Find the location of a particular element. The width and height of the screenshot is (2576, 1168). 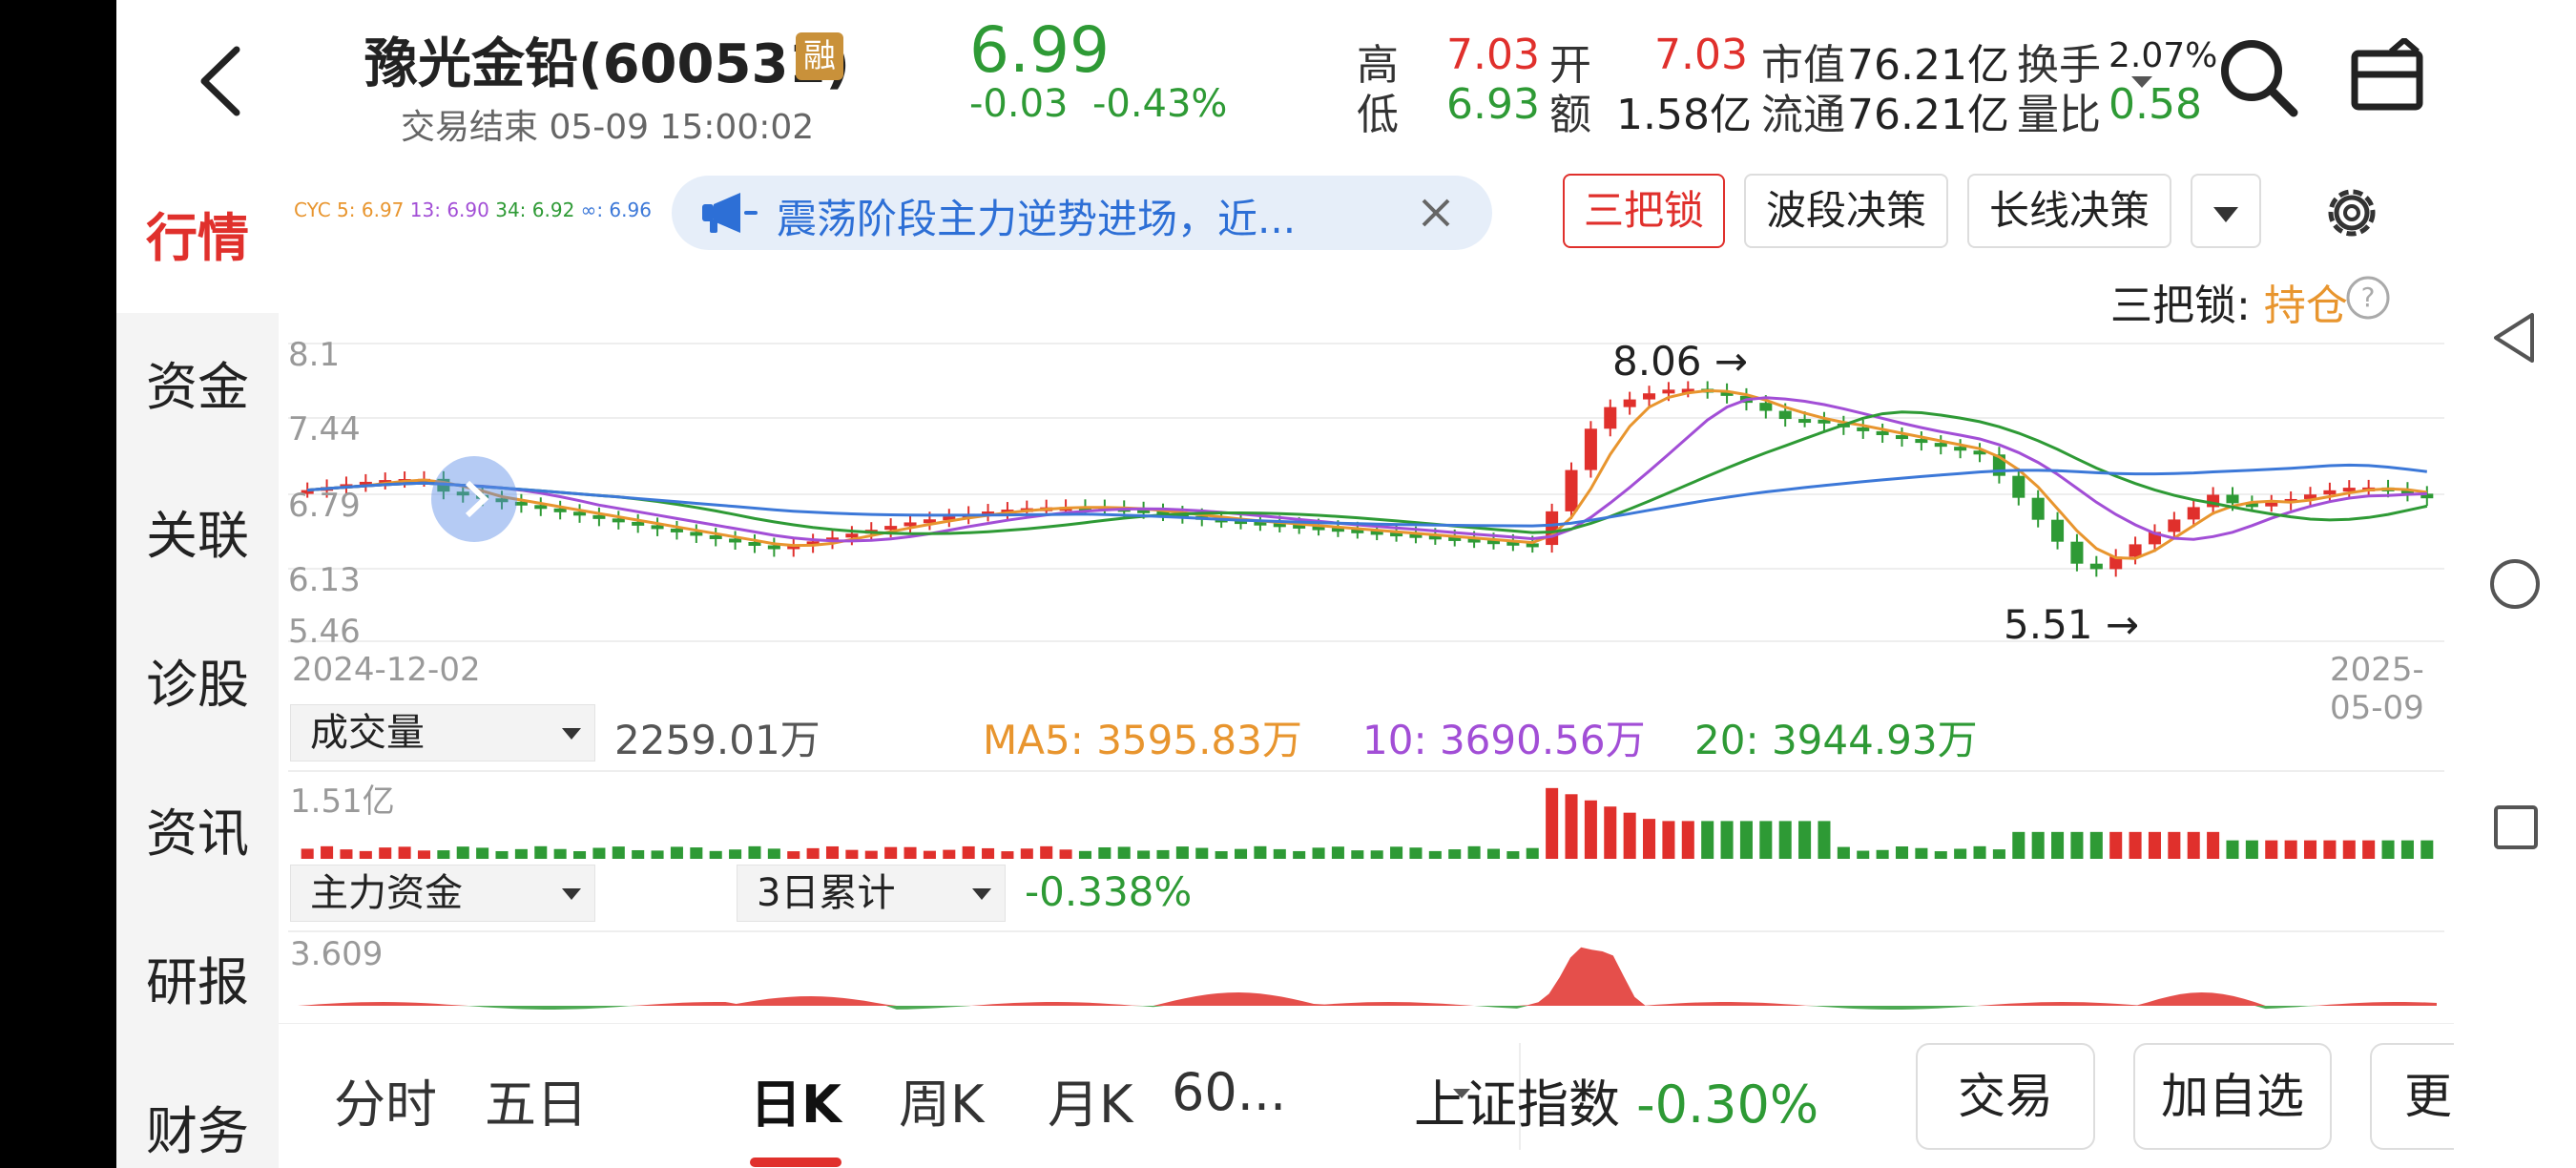

sidebar-item-finance: 财务 is located at coordinates (197, 1131).